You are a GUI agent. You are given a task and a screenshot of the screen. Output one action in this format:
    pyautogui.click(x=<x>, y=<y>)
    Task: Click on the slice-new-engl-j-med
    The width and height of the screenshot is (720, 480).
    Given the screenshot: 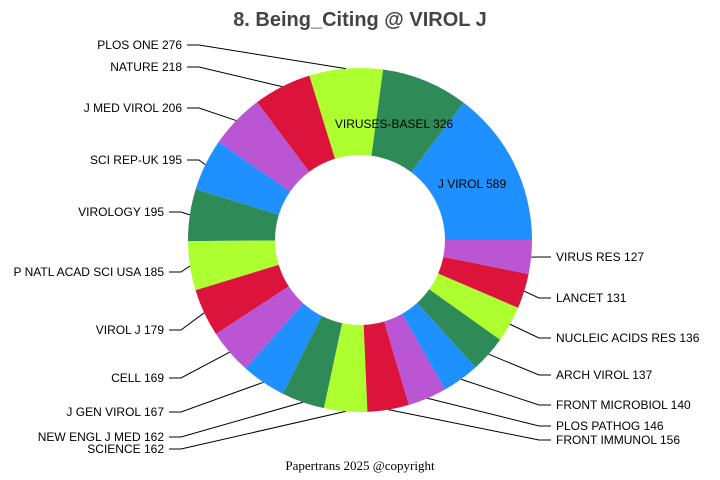 What is the action you would take?
    pyautogui.click(x=312, y=362)
    